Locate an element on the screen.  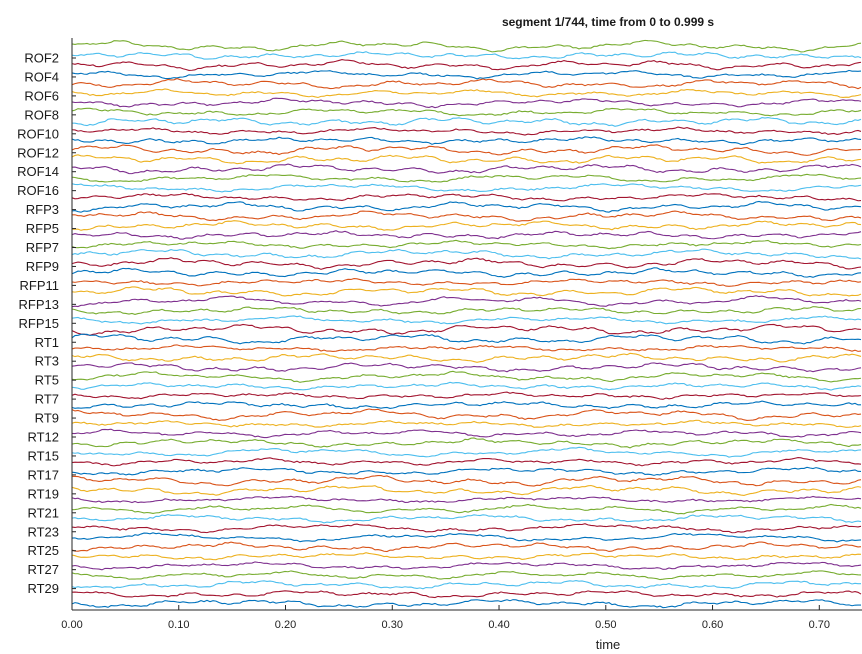
channel-label: RT23 is located at coordinates (43, 531).